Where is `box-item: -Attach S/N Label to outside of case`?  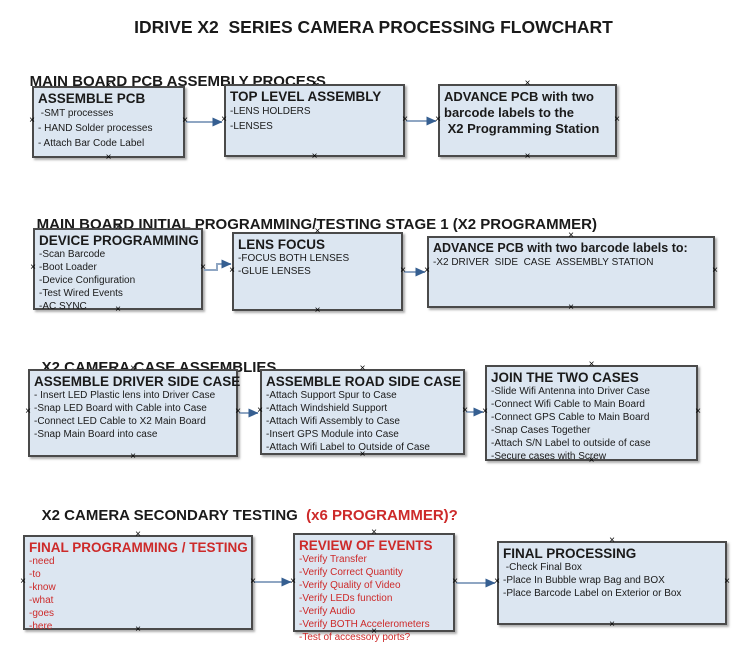
box-item: -Attach S/N Label to outside of case is located at coordinates (571, 443).